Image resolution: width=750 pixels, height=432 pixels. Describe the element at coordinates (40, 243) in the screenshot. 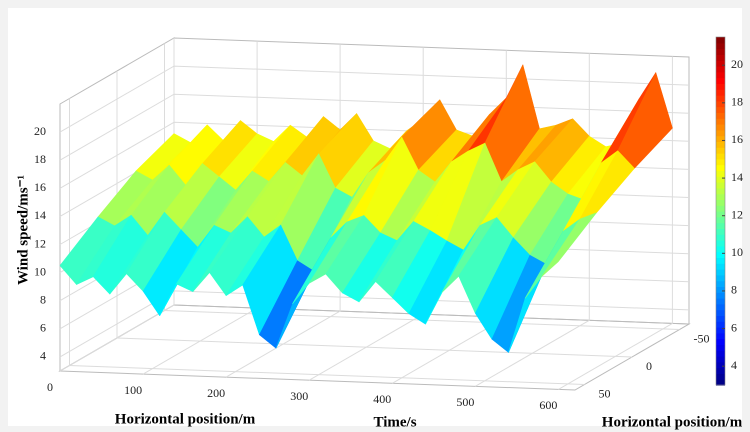

I see `z-tick-label: 12` at that location.